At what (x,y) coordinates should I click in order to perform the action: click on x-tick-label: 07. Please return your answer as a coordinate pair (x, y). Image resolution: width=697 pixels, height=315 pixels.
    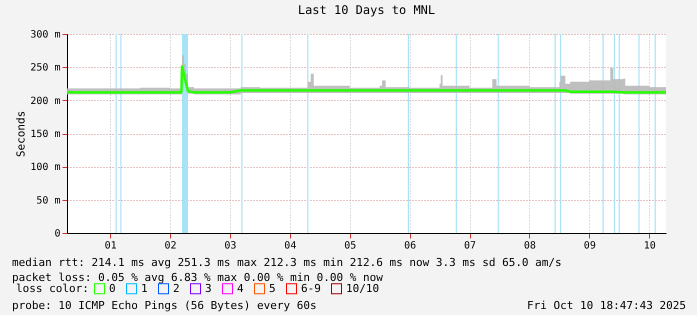
    Looking at the image, I should click on (470, 246).